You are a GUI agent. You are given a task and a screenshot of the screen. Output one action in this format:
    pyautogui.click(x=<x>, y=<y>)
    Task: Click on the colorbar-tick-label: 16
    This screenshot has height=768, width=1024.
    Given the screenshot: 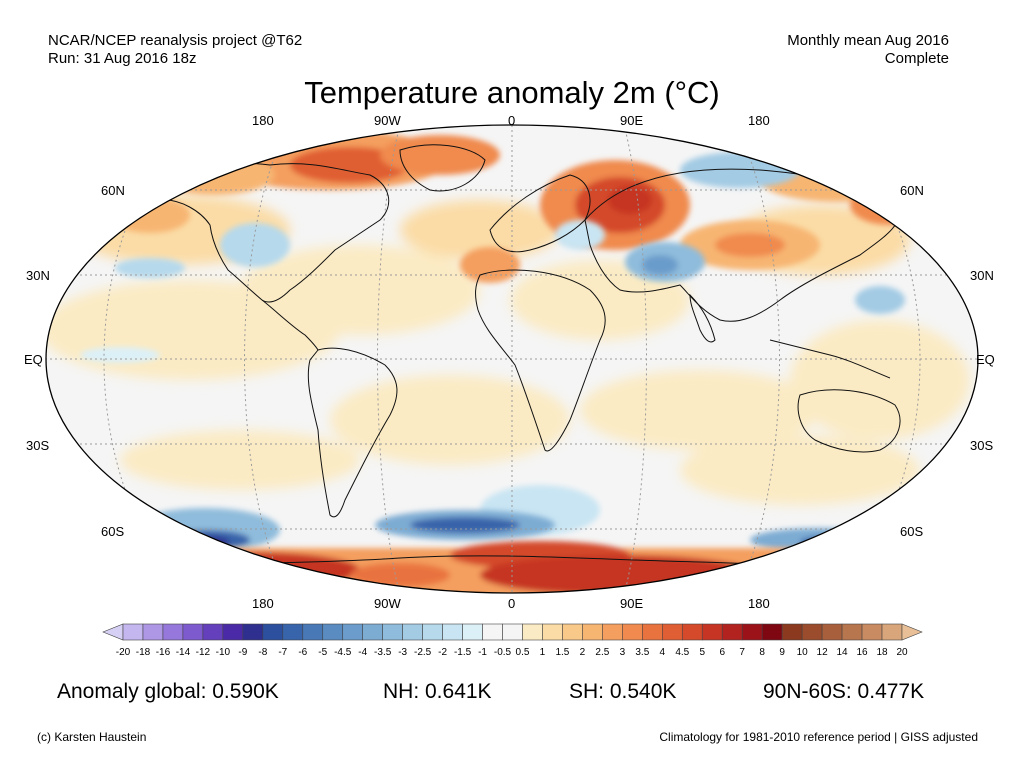 What is the action you would take?
    pyautogui.click(x=862, y=652)
    